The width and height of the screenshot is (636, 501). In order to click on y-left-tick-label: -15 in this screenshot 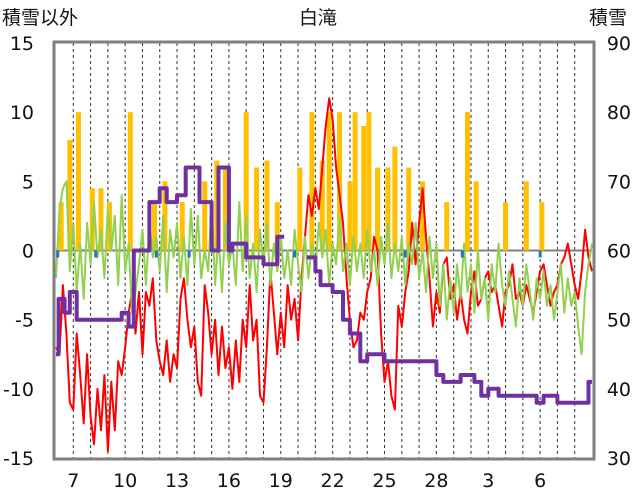, I will do `click(18, 459)`.